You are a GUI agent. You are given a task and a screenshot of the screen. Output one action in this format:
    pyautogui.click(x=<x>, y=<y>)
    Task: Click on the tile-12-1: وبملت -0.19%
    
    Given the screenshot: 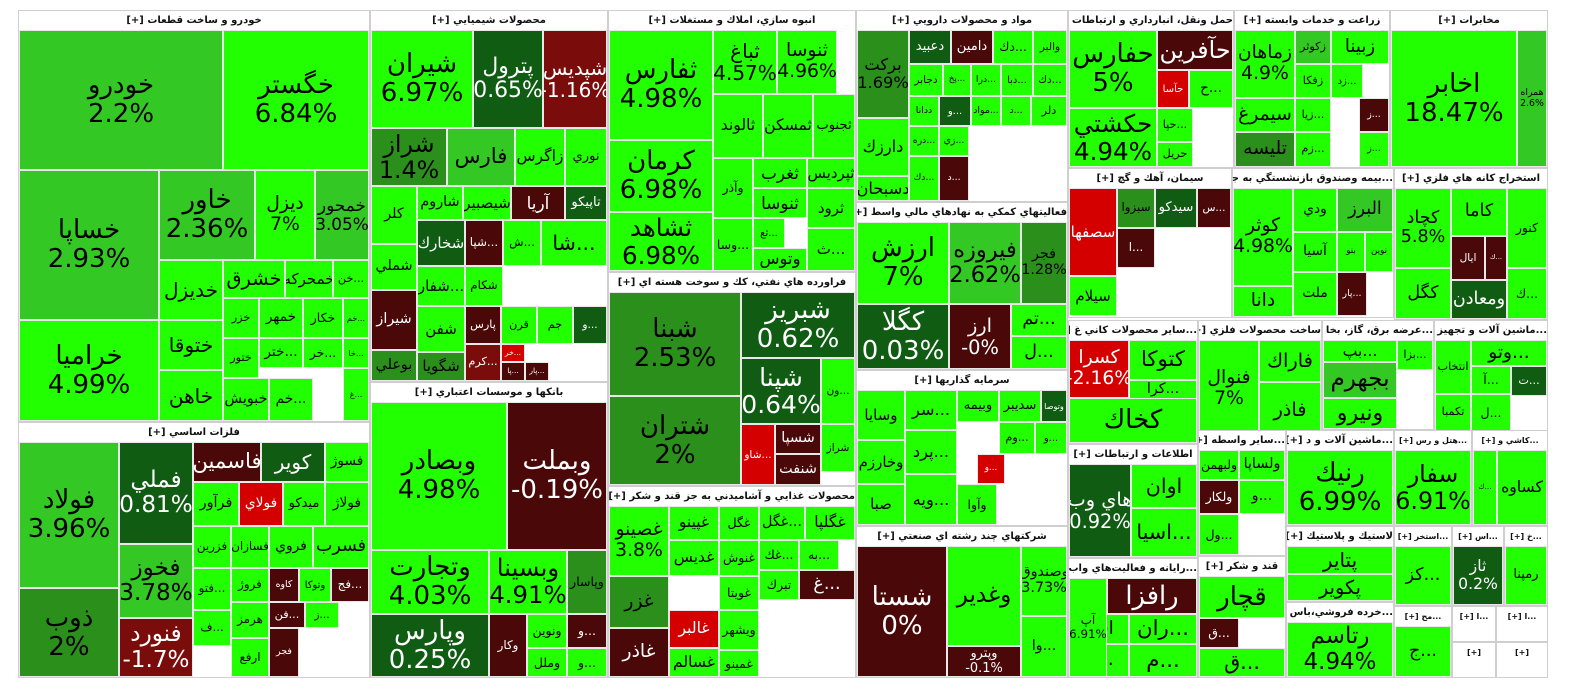 What is the action you would take?
    pyautogui.click(x=557, y=476)
    